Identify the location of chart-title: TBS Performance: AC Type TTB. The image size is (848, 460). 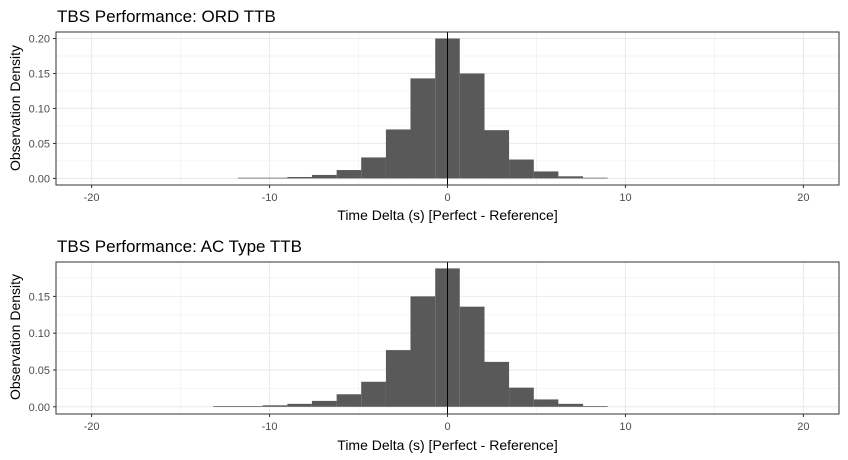
(179, 246).